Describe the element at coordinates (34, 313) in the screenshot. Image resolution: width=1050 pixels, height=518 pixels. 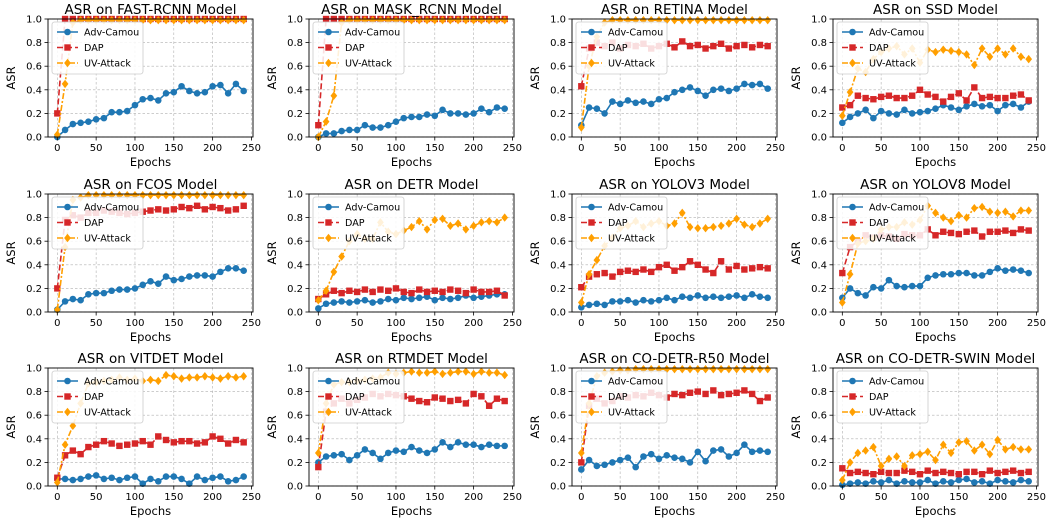
I see `y-tick-label: 0.0` at that location.